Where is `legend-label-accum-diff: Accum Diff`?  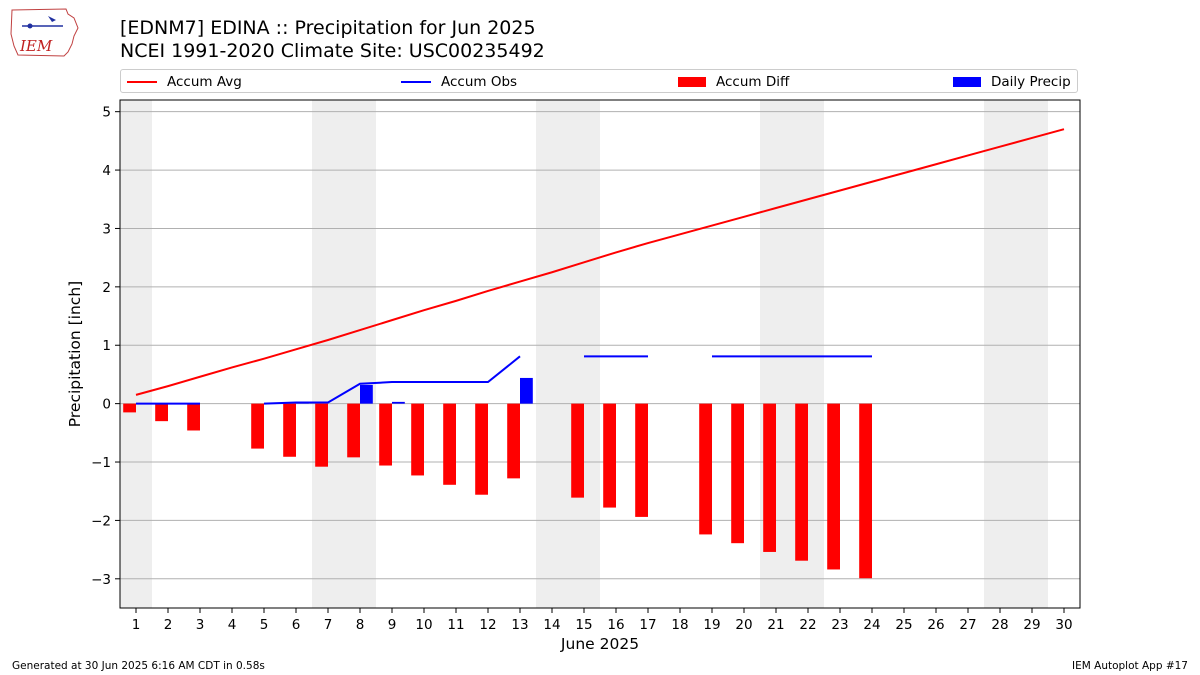
legend-label-accum-diff: Accum Diff is located at coordinates (753, 82).